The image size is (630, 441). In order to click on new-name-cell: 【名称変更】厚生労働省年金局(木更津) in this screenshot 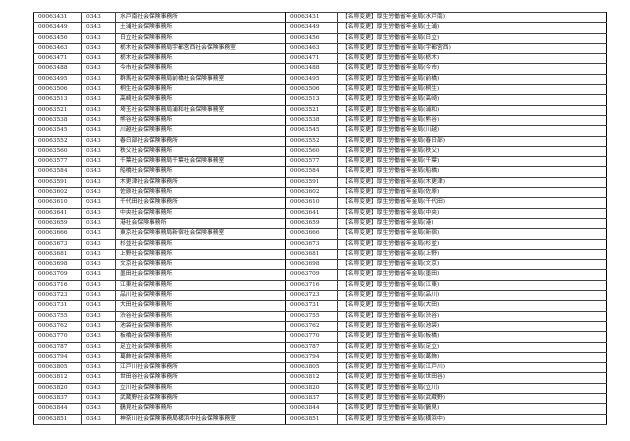, I will do `click(472, 182)`.